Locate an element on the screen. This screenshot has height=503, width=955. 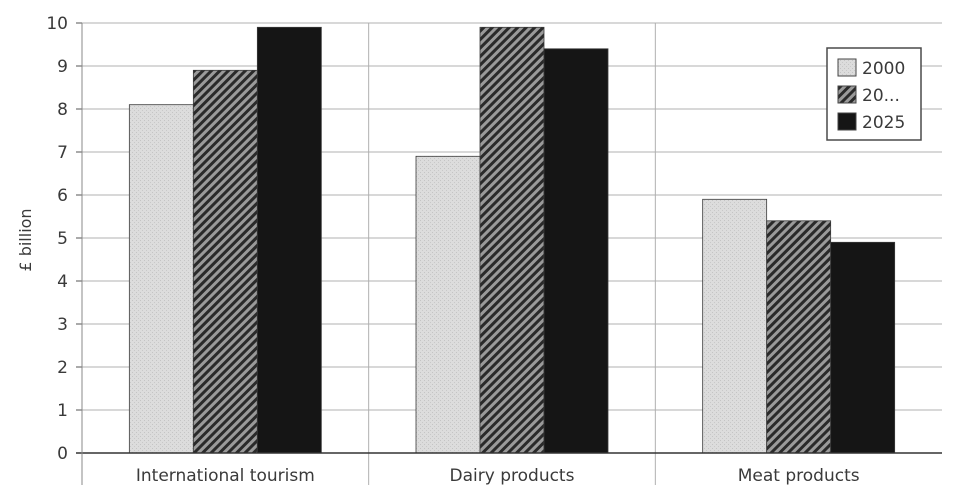
y-tick-label-9: 9 is located at coordinates (62, 67).